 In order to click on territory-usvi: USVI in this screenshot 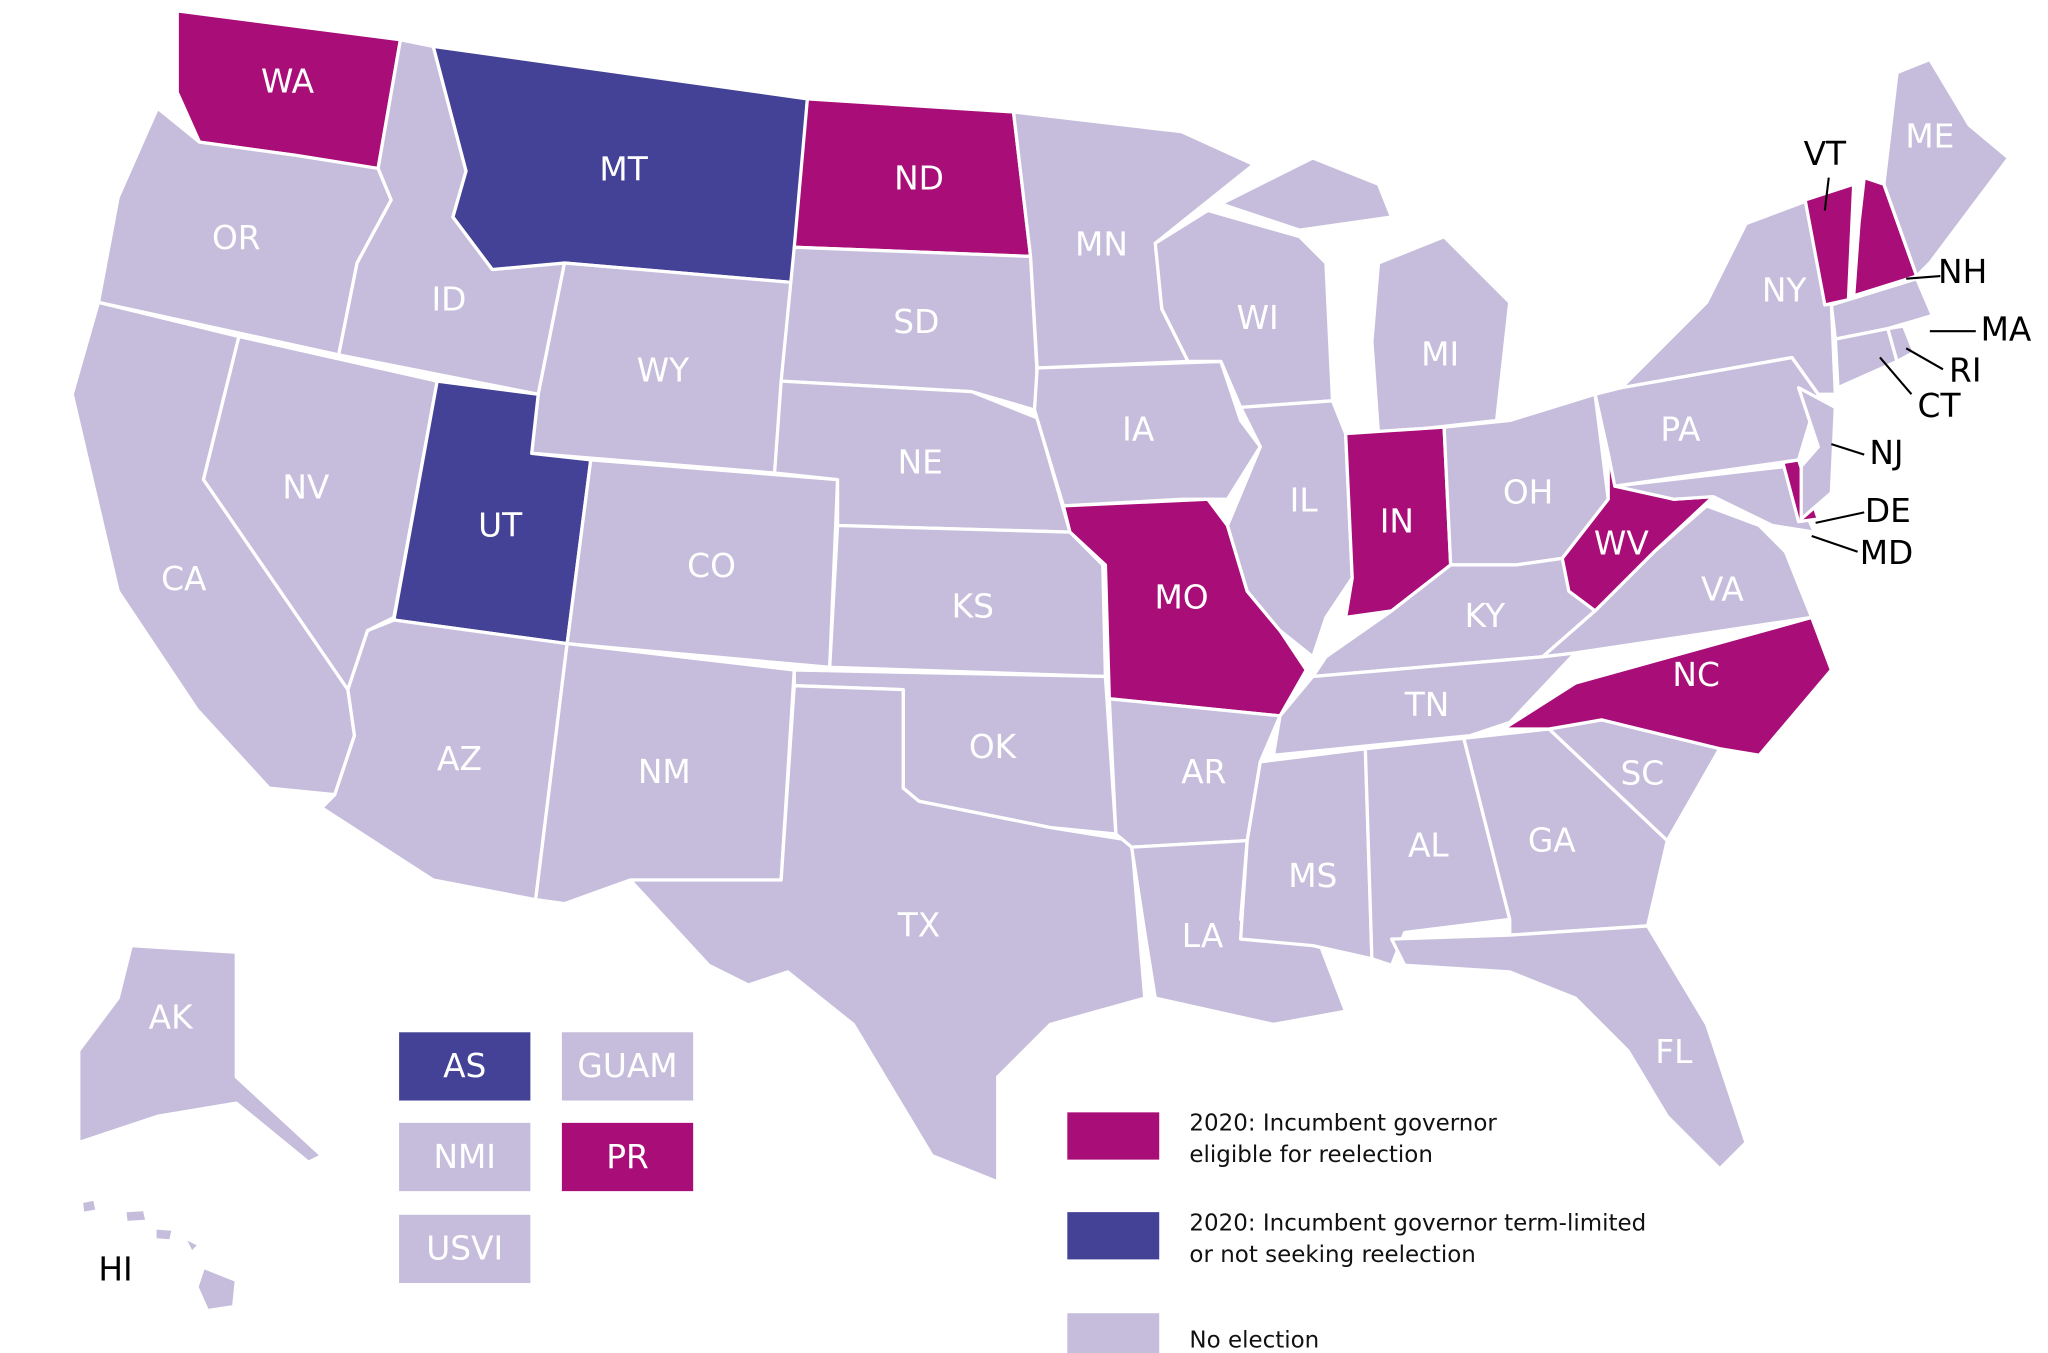, I will do `click(465, 1249)`.